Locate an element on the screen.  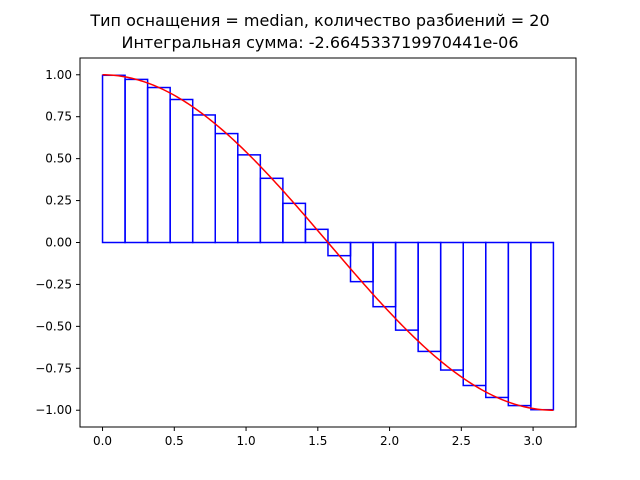
y-tick-label: −0.75 is located at coordinates (53, 368).